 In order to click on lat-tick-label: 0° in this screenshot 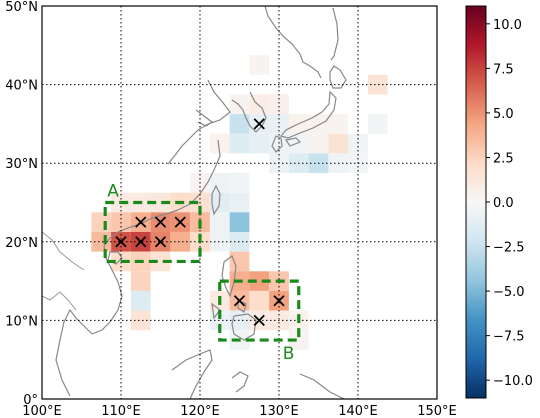, I will do `click(30, 400)`.